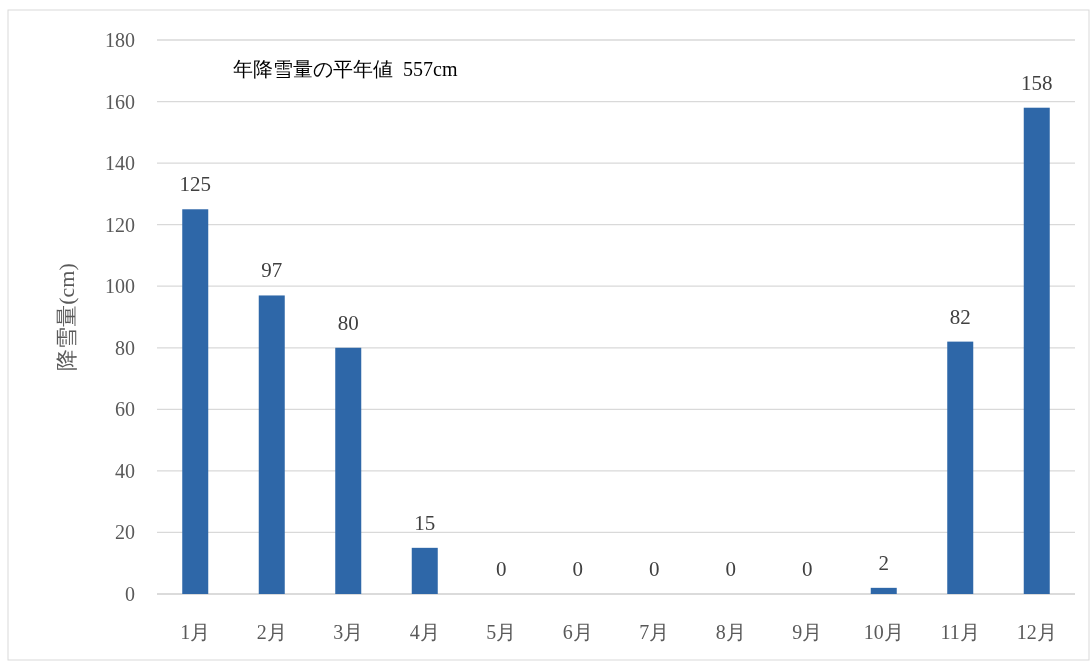  I want to click on x-tick-label: 6月, so click(577, 632).